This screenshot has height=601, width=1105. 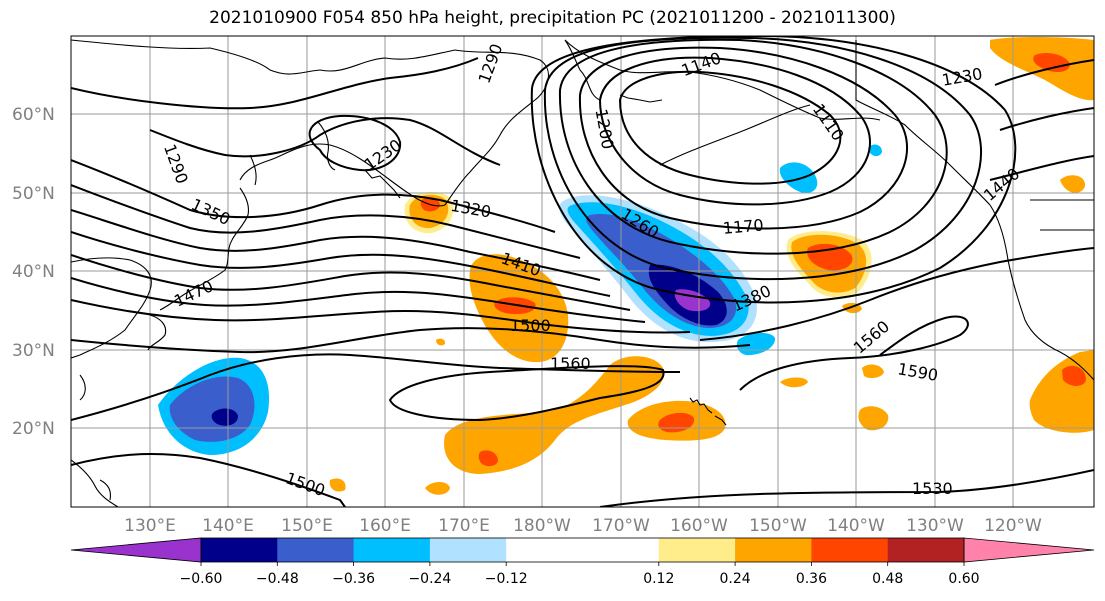 I want to click on lon-label: 170°W, so click(x=621, y=526).